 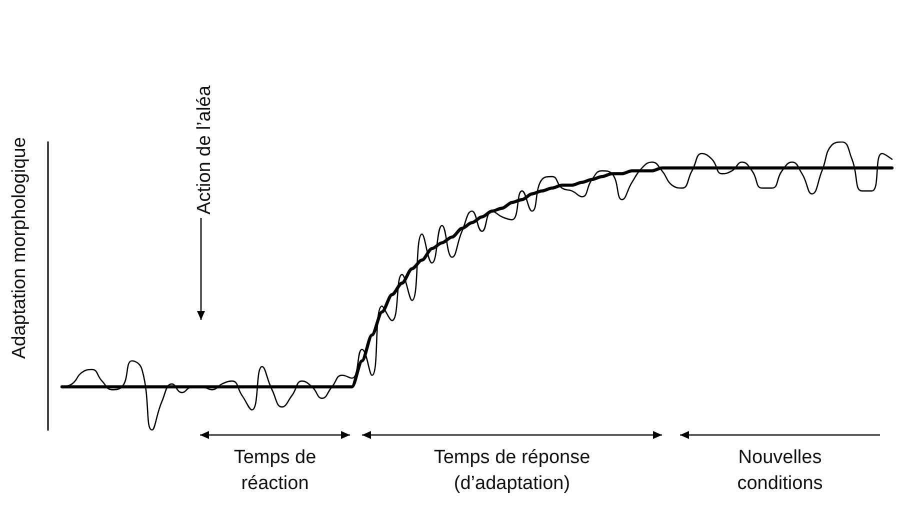 I want to click on text: Nouvelles conditions, so click(x=780, y=471).